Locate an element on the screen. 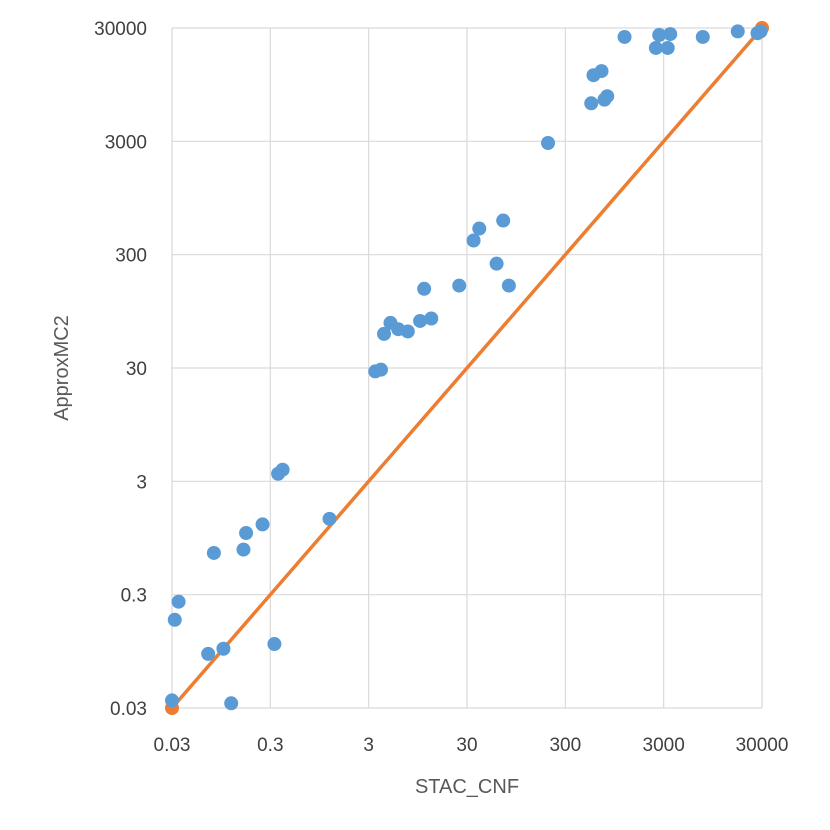  y-tick-label: 3 is located at coordinates (141, 482).